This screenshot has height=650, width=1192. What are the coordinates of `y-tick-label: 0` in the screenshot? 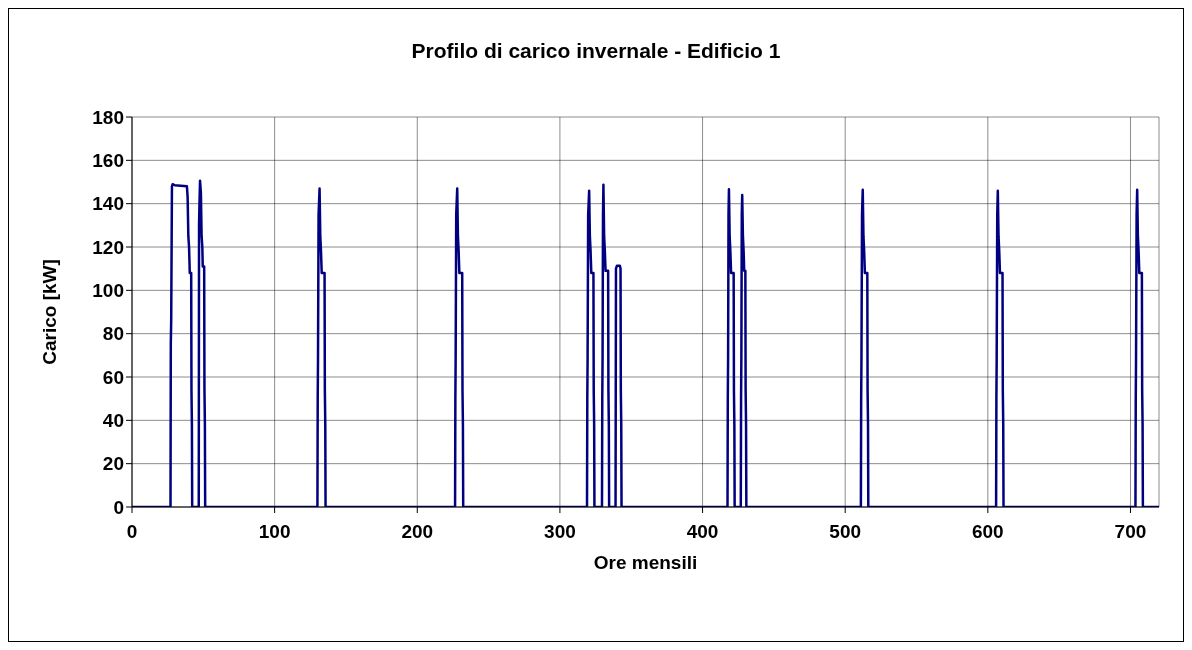 It's located at (118, 507).